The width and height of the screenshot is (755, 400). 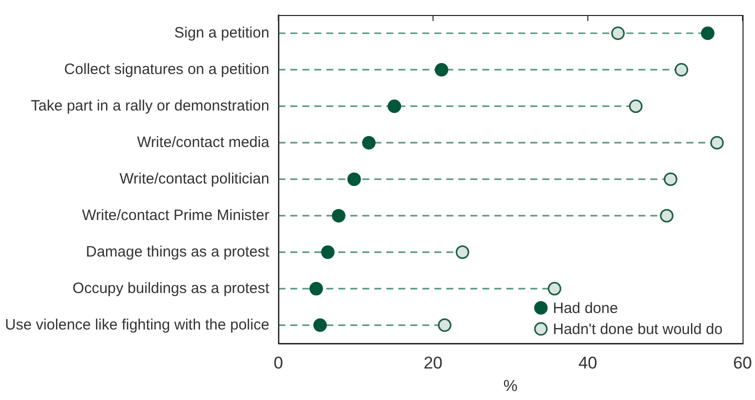 I want to click on y-tick-label: Write/contact politician, so click(x=195, y=179).